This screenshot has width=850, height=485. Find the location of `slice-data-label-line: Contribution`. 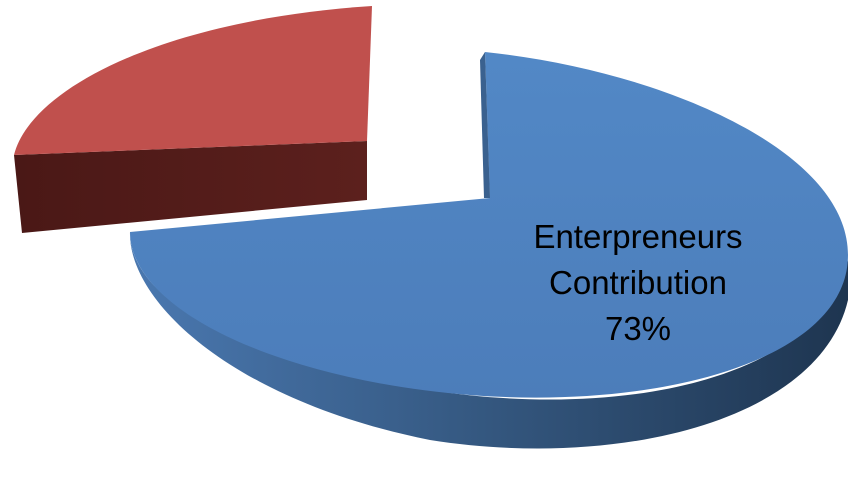

slice-data-label-line: Contribution is located at coordinates (638, 282).